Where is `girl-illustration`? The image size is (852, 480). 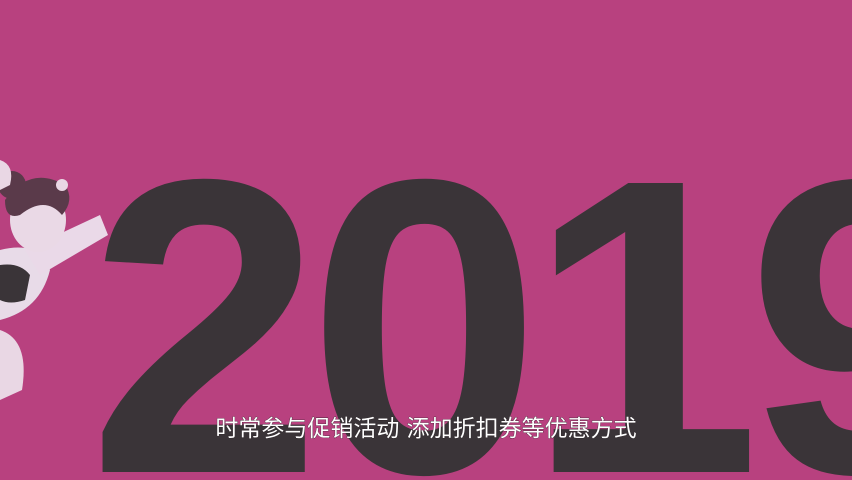
girl-illustration is located at coordinates (54, 280).